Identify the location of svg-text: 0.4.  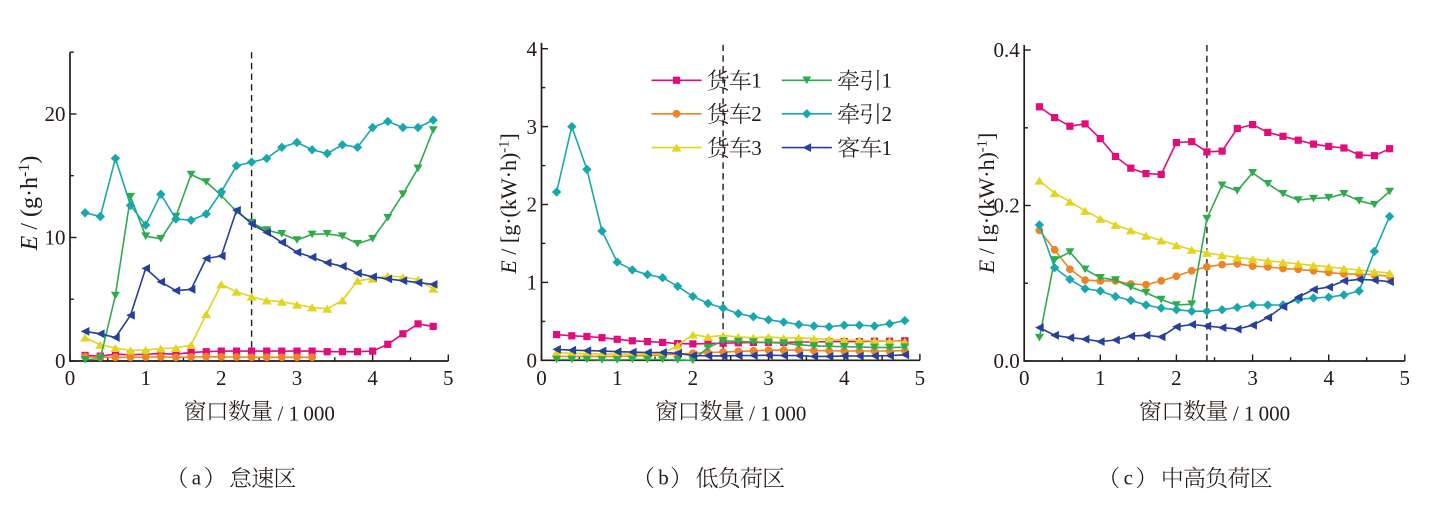
(1006, 50).